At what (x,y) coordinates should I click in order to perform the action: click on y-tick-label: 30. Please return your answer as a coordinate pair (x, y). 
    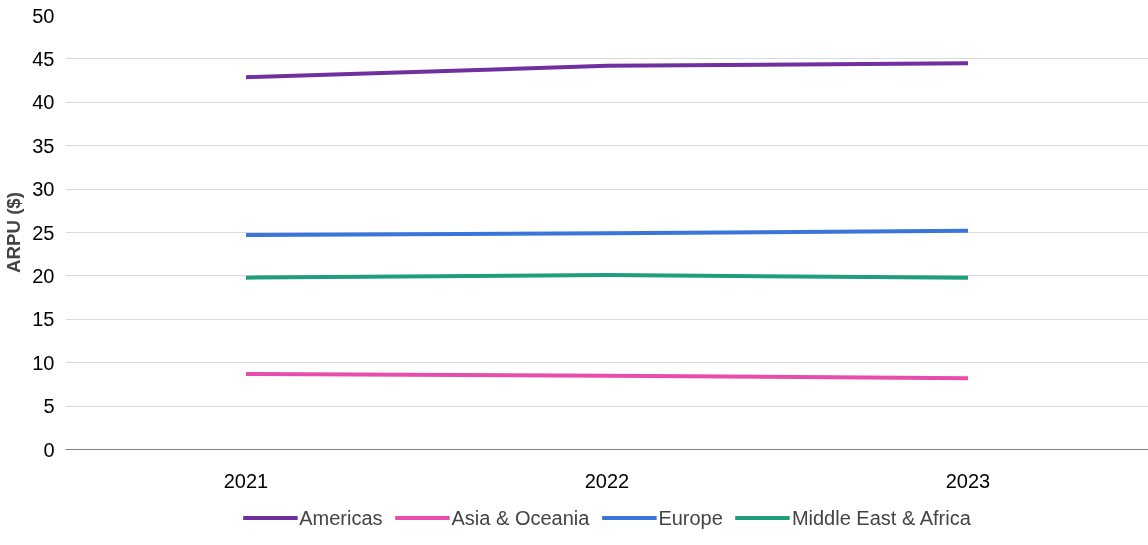
    Looking at the image, I should click on (43, 189).